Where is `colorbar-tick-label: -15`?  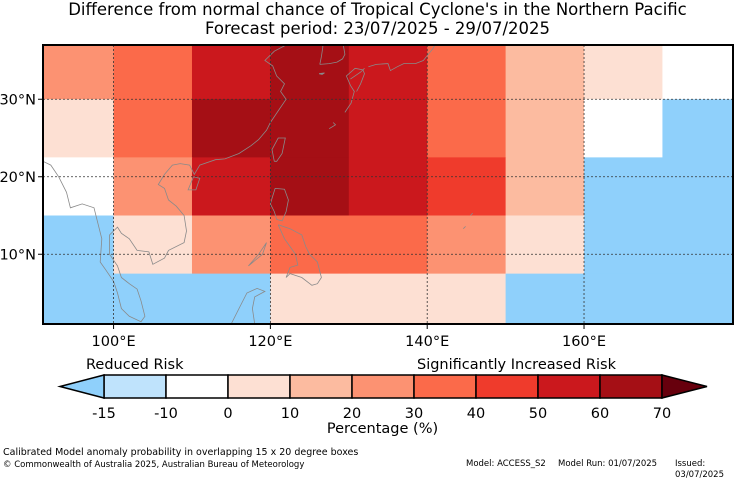 colorbar-tick-label: -15 is located at coordinates (104, 414).